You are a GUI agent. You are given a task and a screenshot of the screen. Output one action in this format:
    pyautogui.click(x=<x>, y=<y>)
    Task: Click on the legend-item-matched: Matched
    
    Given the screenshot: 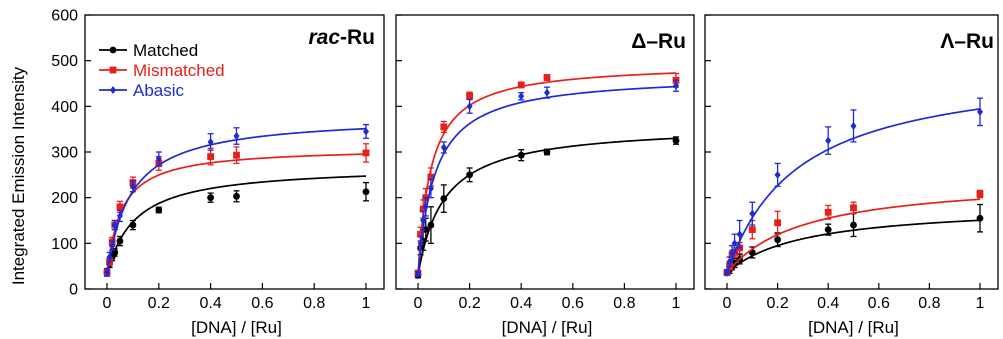 What is the action you would take?
    pyautogui.click(x=148, y=50)
    